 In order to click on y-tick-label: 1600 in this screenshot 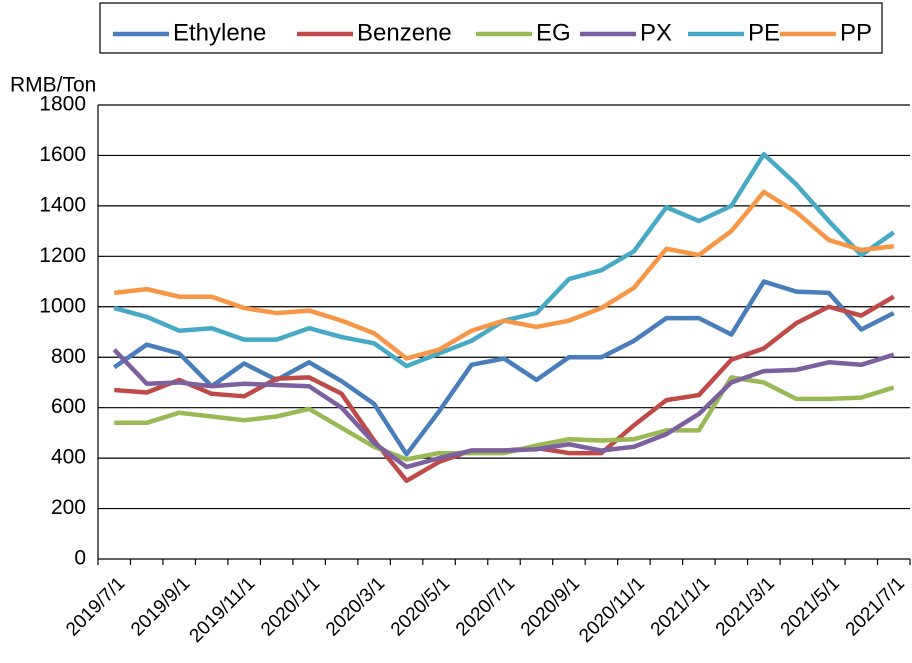, I will do `click(62, 154)`.